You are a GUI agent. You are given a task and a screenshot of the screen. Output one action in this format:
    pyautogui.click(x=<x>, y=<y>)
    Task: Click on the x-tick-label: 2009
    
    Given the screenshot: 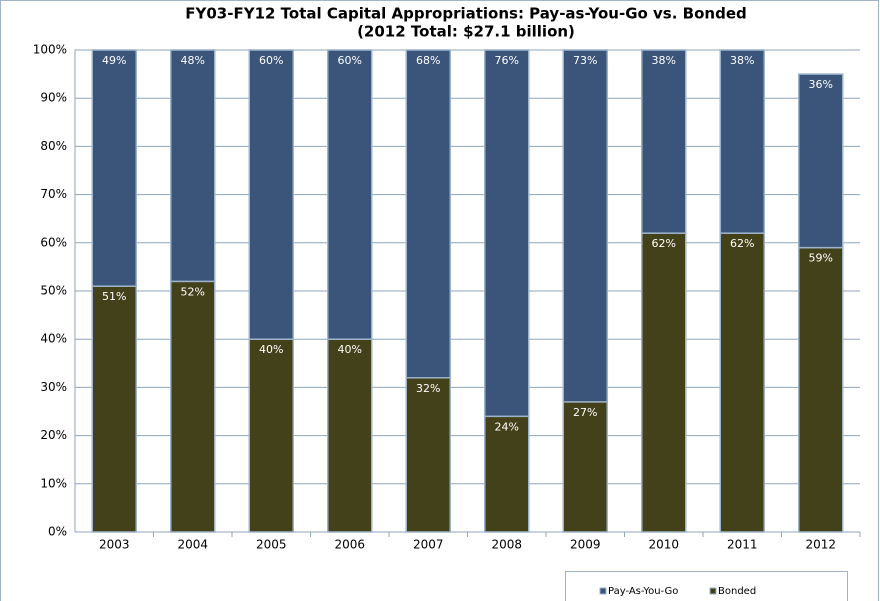 What is the action you would take?
    pyautogui.click(x=585, y=545)
    